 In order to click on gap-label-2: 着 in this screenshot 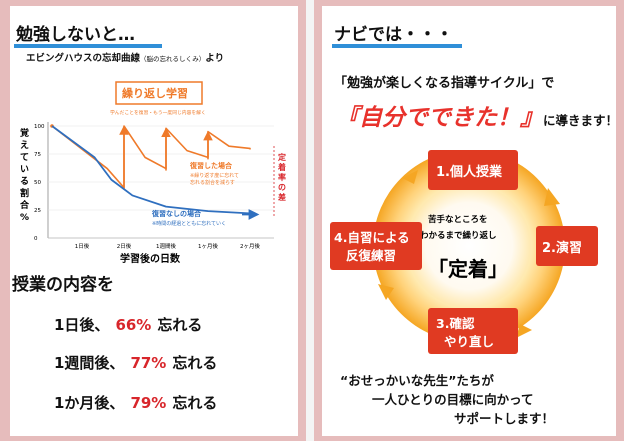, I will do `click(281, 167)`.